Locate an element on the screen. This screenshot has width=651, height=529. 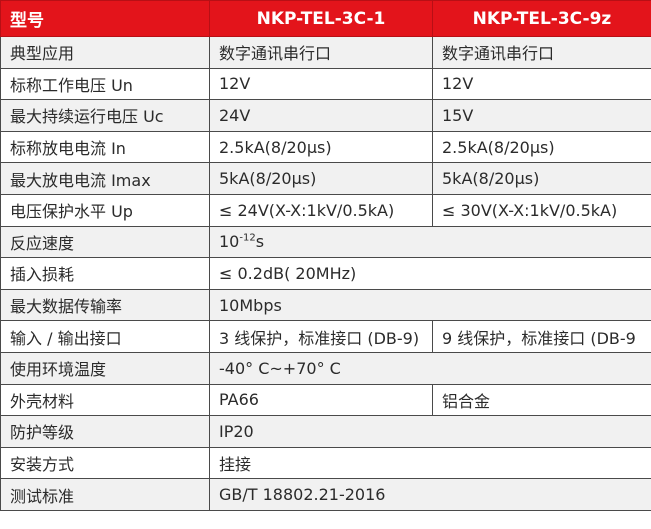
row-max-data-rate: 最大数据传输率 10Mbps is located at coordinates (325, 305).